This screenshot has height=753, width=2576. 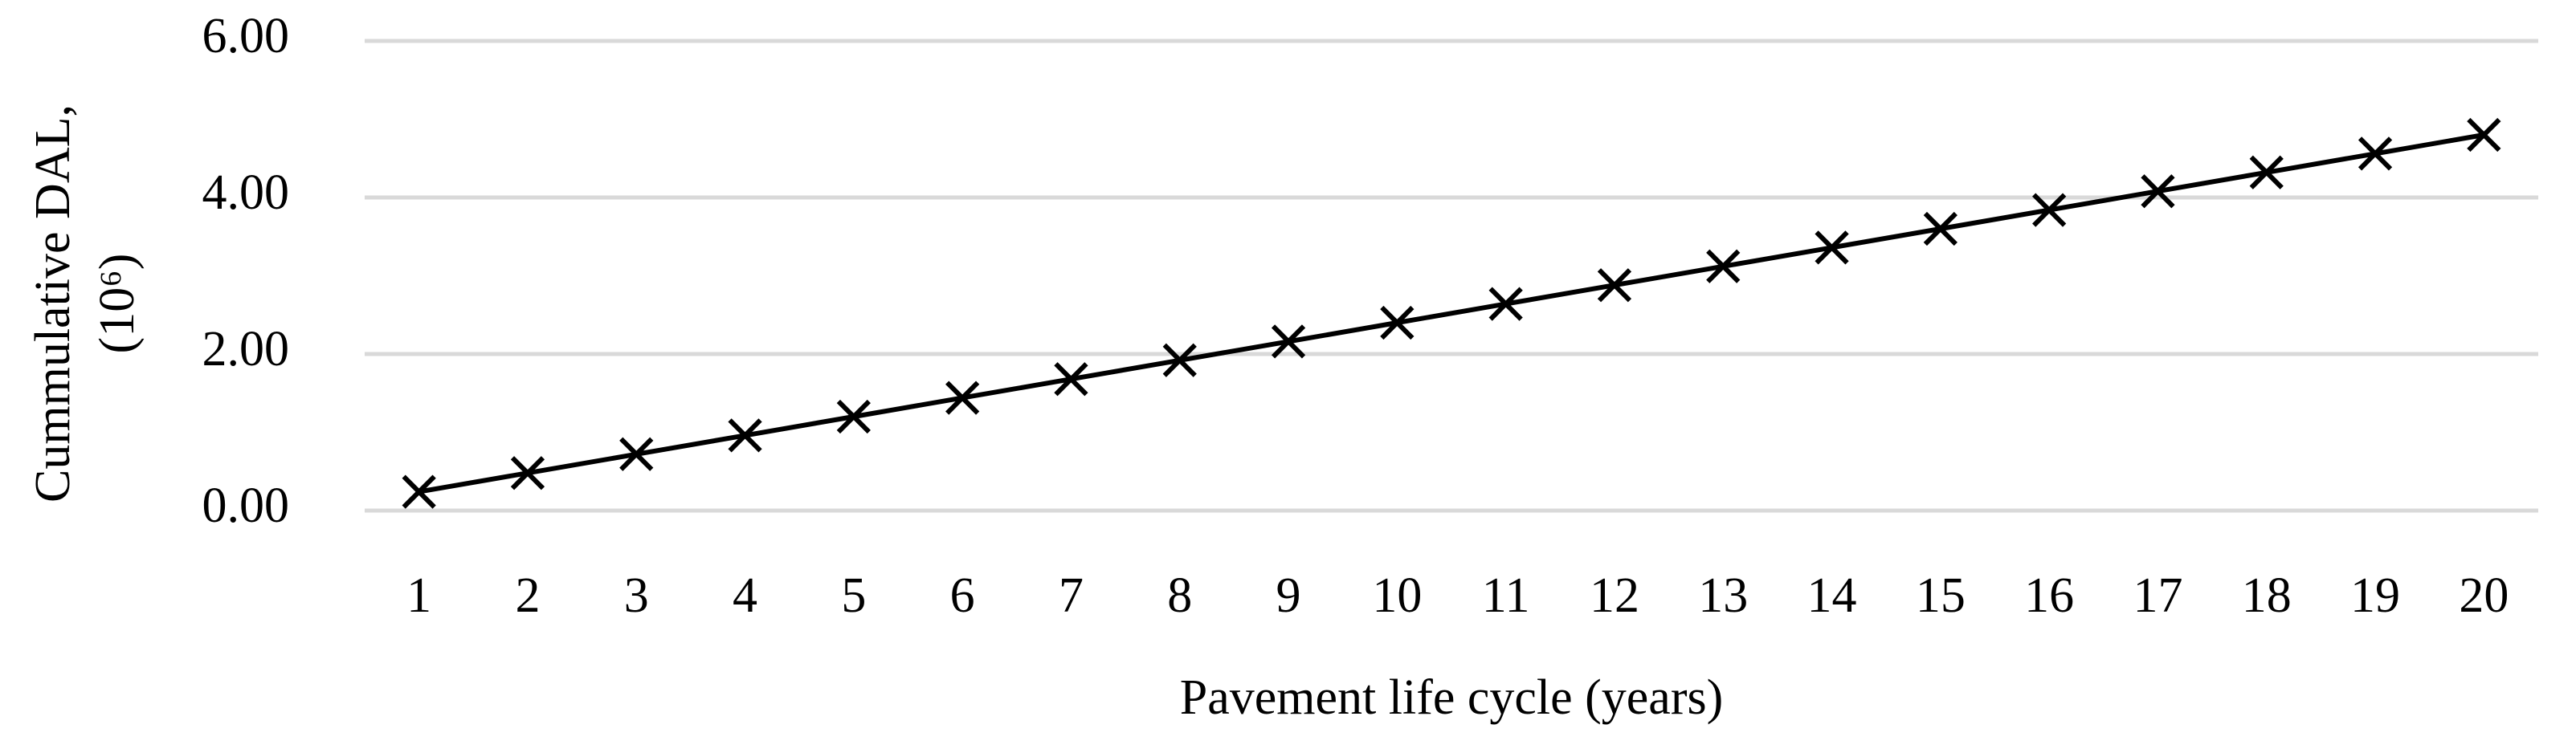 What do you see at coordinates (85, 303) in the screenshot?
I see `y-axis-title: Cummulative DAL, (10⁶)` at bounding box center [85, 303].